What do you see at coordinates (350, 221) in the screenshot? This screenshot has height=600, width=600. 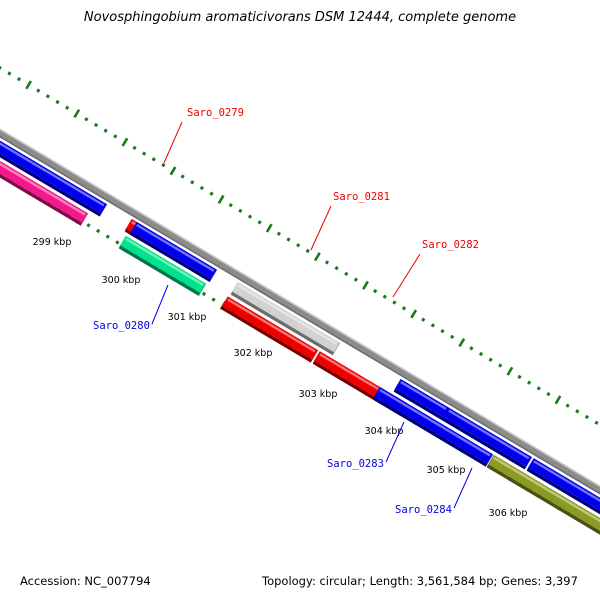 I see `feature-callout-saro-0281: Saro_0281` at bounding box center [350, 221].